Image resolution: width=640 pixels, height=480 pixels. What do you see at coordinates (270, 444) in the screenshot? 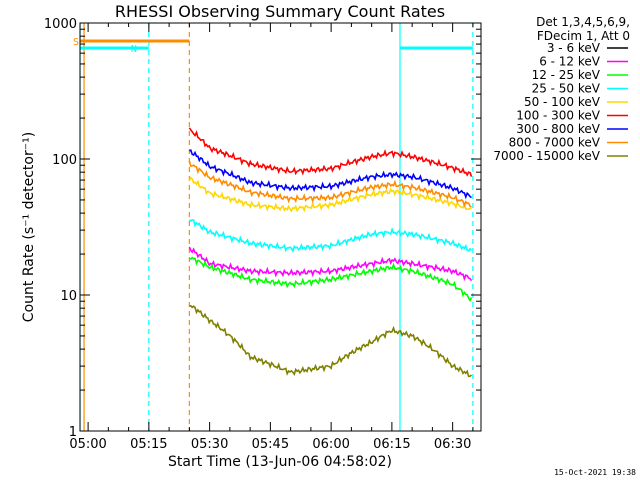
I see `x-tick-label: 05:45` at bounding box center [270, 444].